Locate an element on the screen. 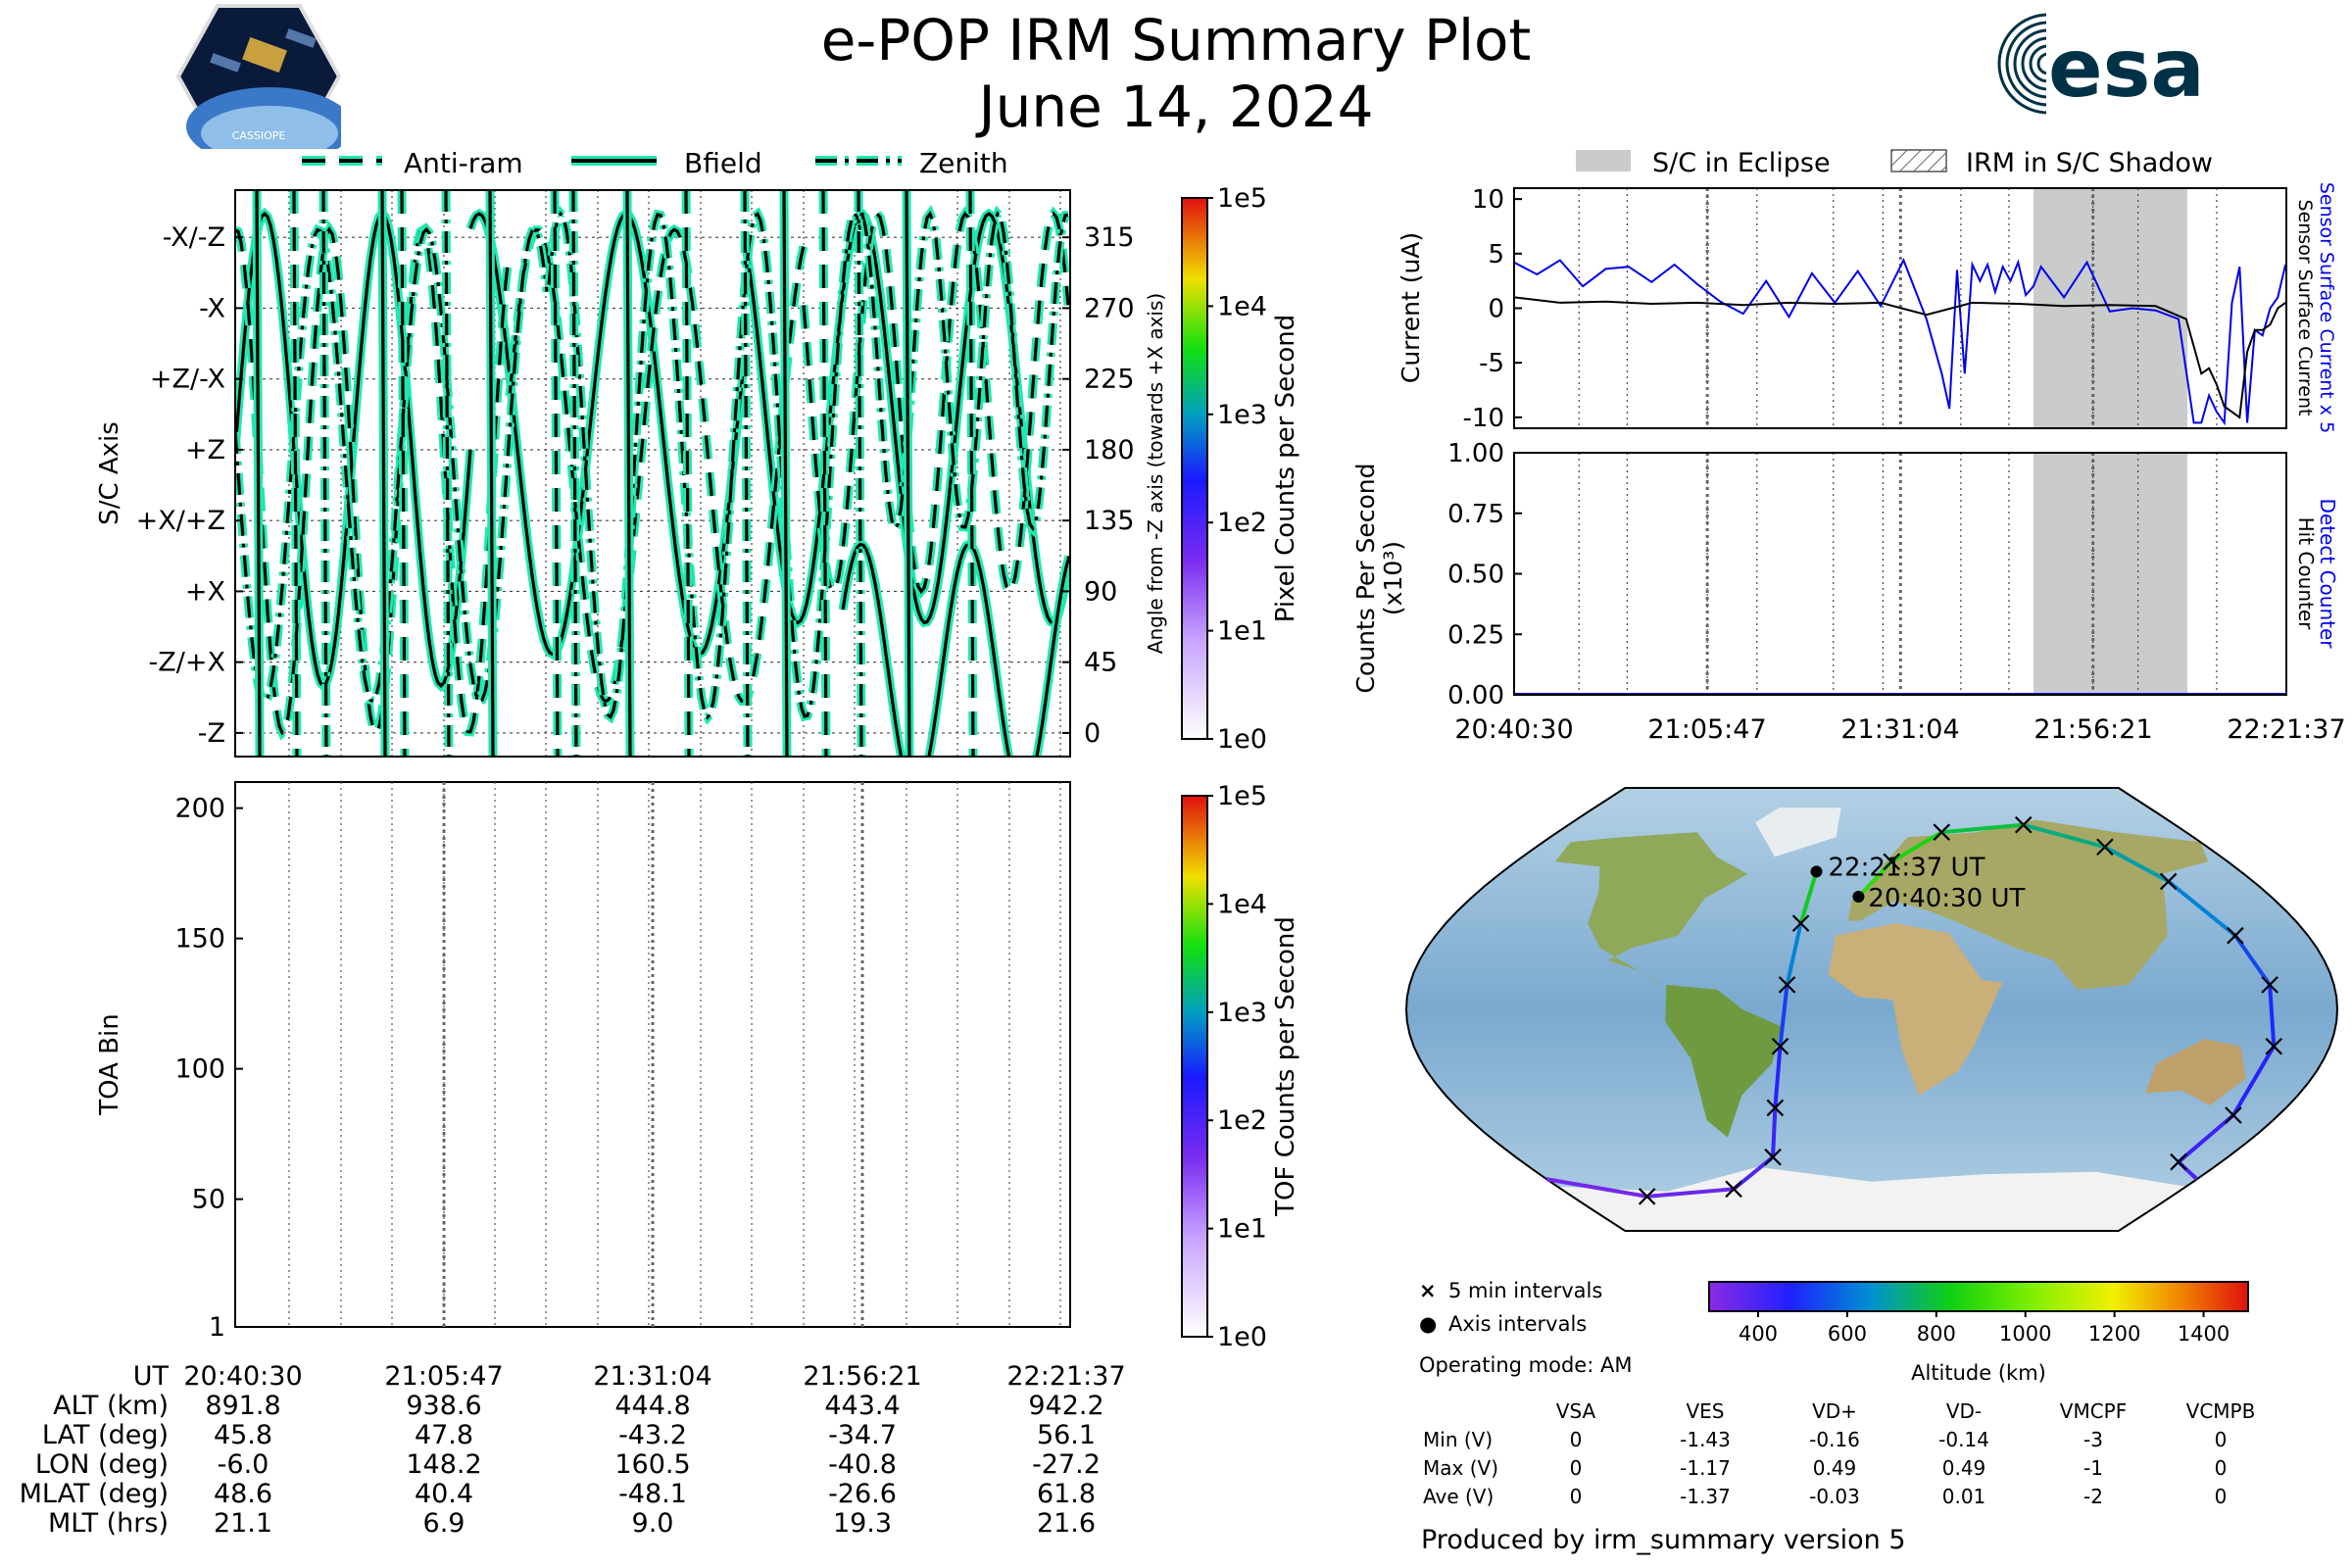  operating-mode: Operating mode: AM is located at coordinates (1526, 1365).